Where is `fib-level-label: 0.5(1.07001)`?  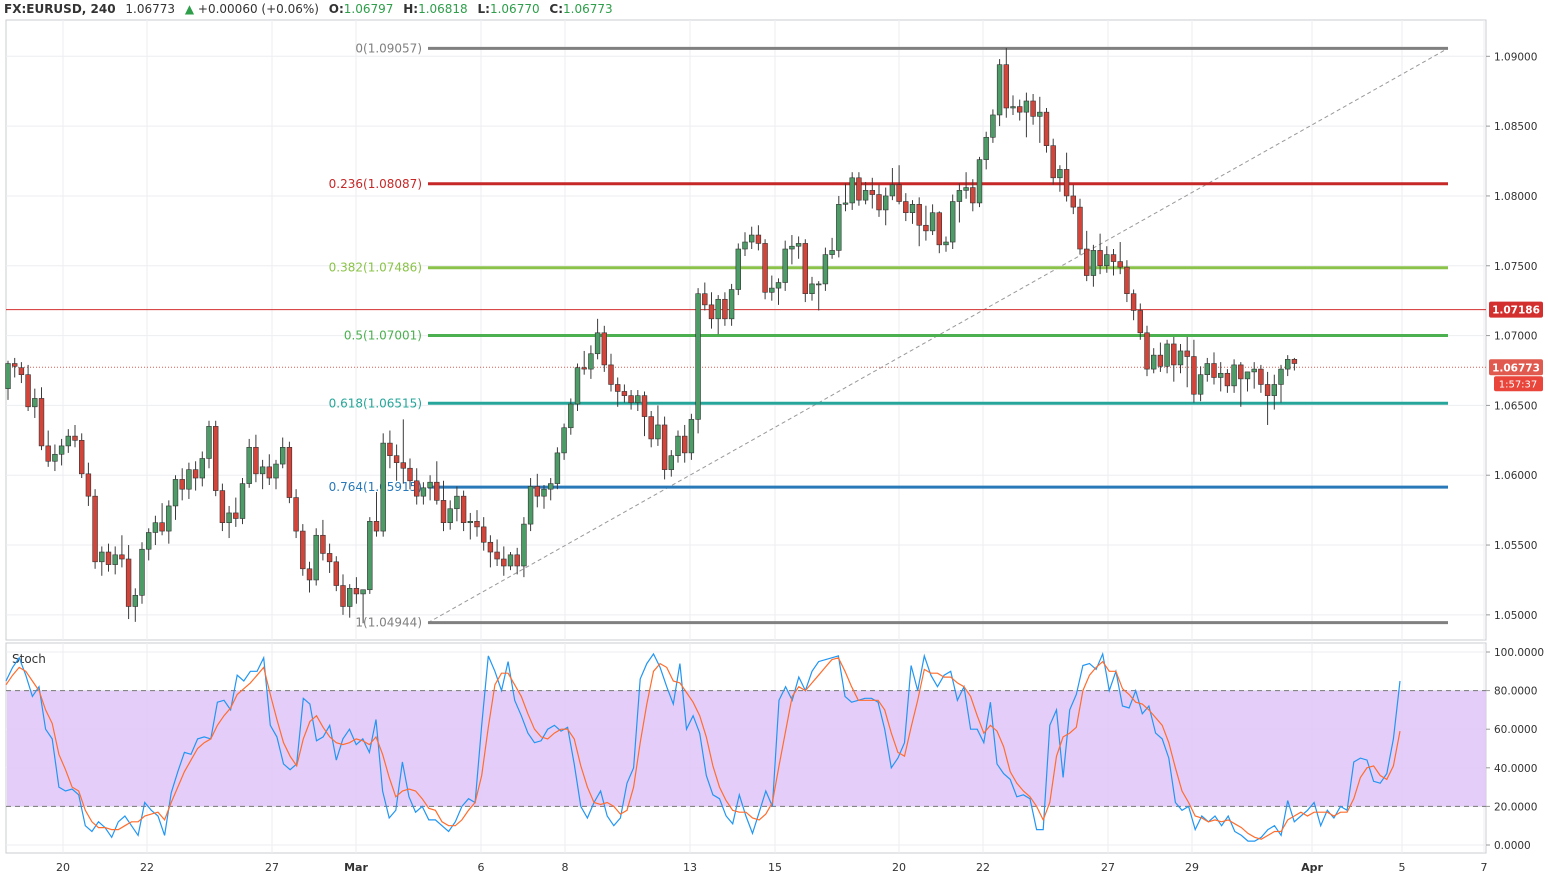 fib-level-label: 0.5(1.07001) is located at coordinates (383, 335).